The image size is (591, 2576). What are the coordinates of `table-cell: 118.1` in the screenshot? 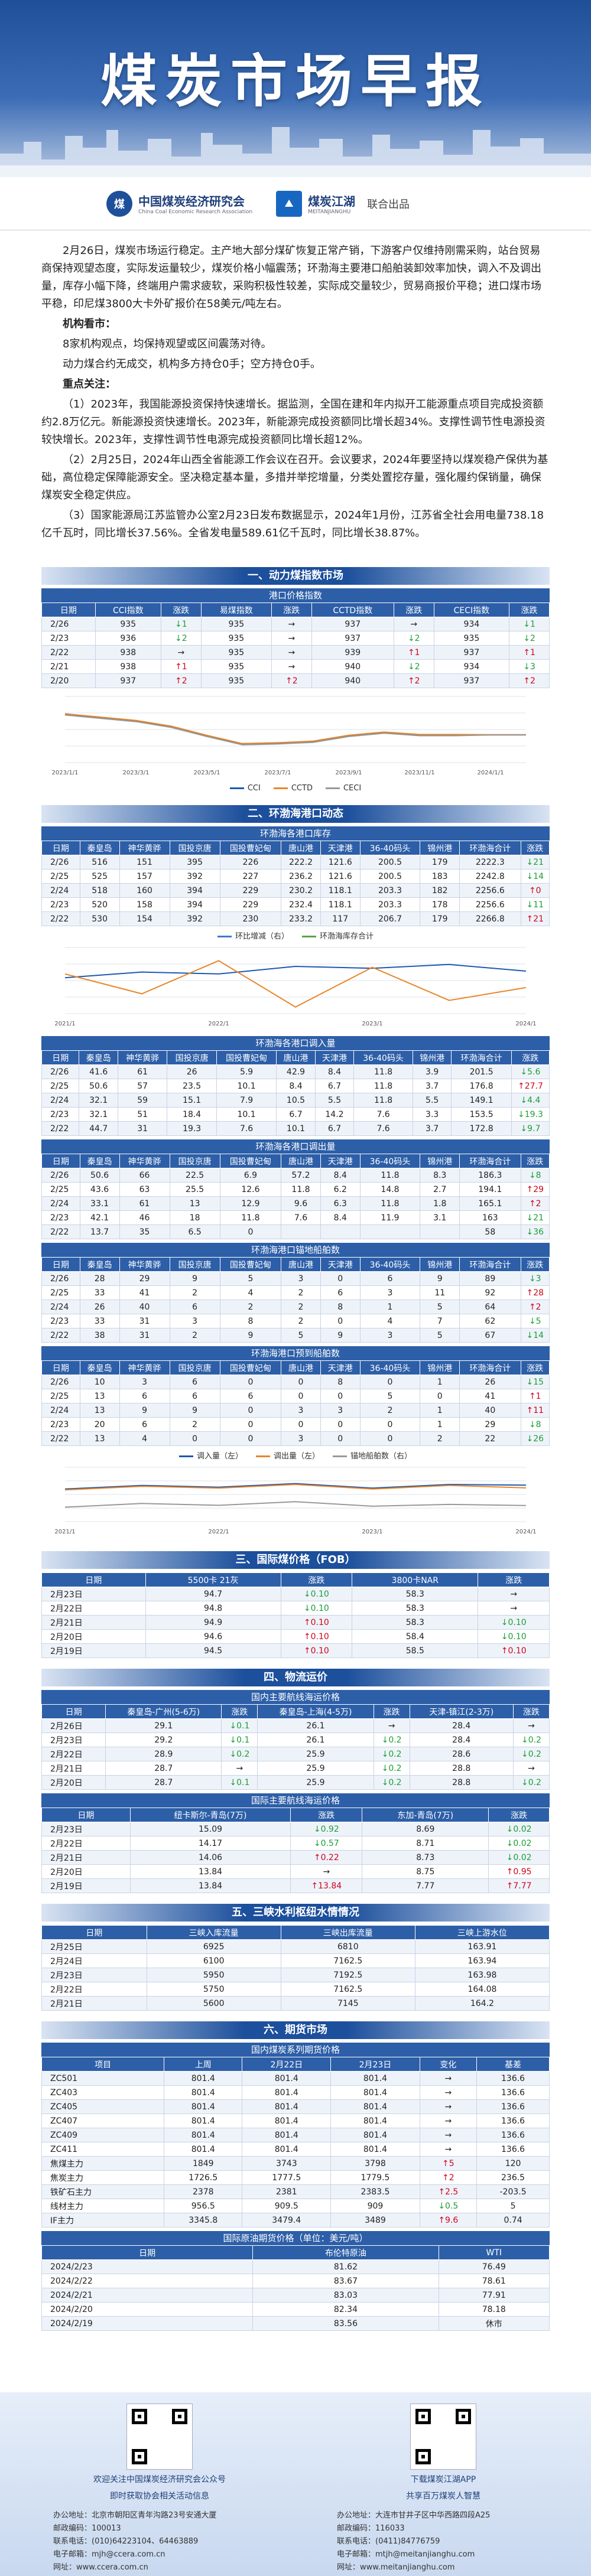 It's located at (340, 891).